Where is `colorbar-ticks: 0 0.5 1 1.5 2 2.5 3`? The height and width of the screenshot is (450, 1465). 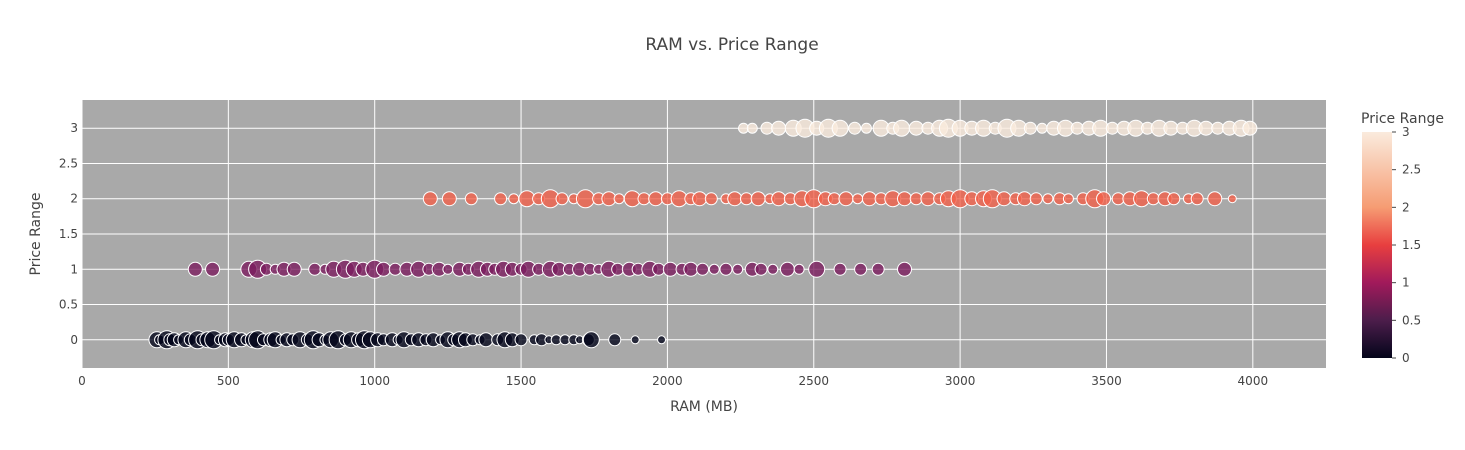 colorbar-ticks: 0 0.5 1 1.5 2 2.5 3 is located at coordinates (1406, 245).